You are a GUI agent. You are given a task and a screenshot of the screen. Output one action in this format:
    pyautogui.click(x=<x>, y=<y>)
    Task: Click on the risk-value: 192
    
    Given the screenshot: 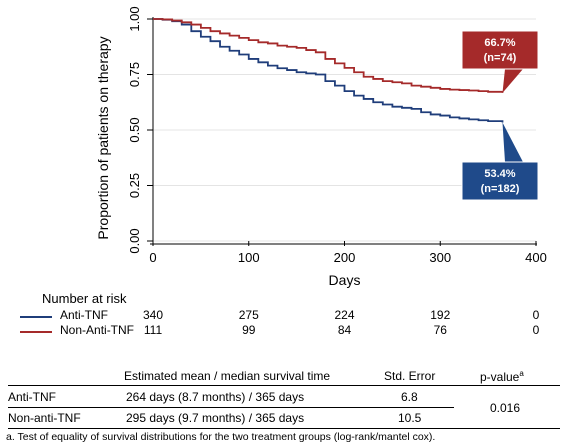 What is the action you would take?
    pyautogui.click(x=440, y=315)
    